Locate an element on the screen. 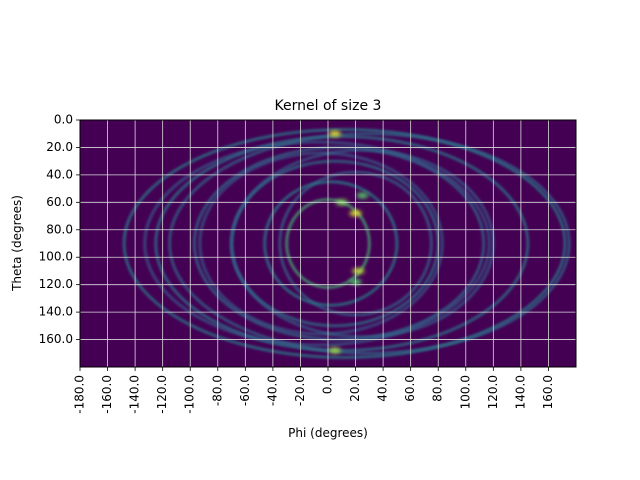 The width and height of the screenshot is (640, 480). x-tick-label: -40.0 is located at coordinates (272, 390).